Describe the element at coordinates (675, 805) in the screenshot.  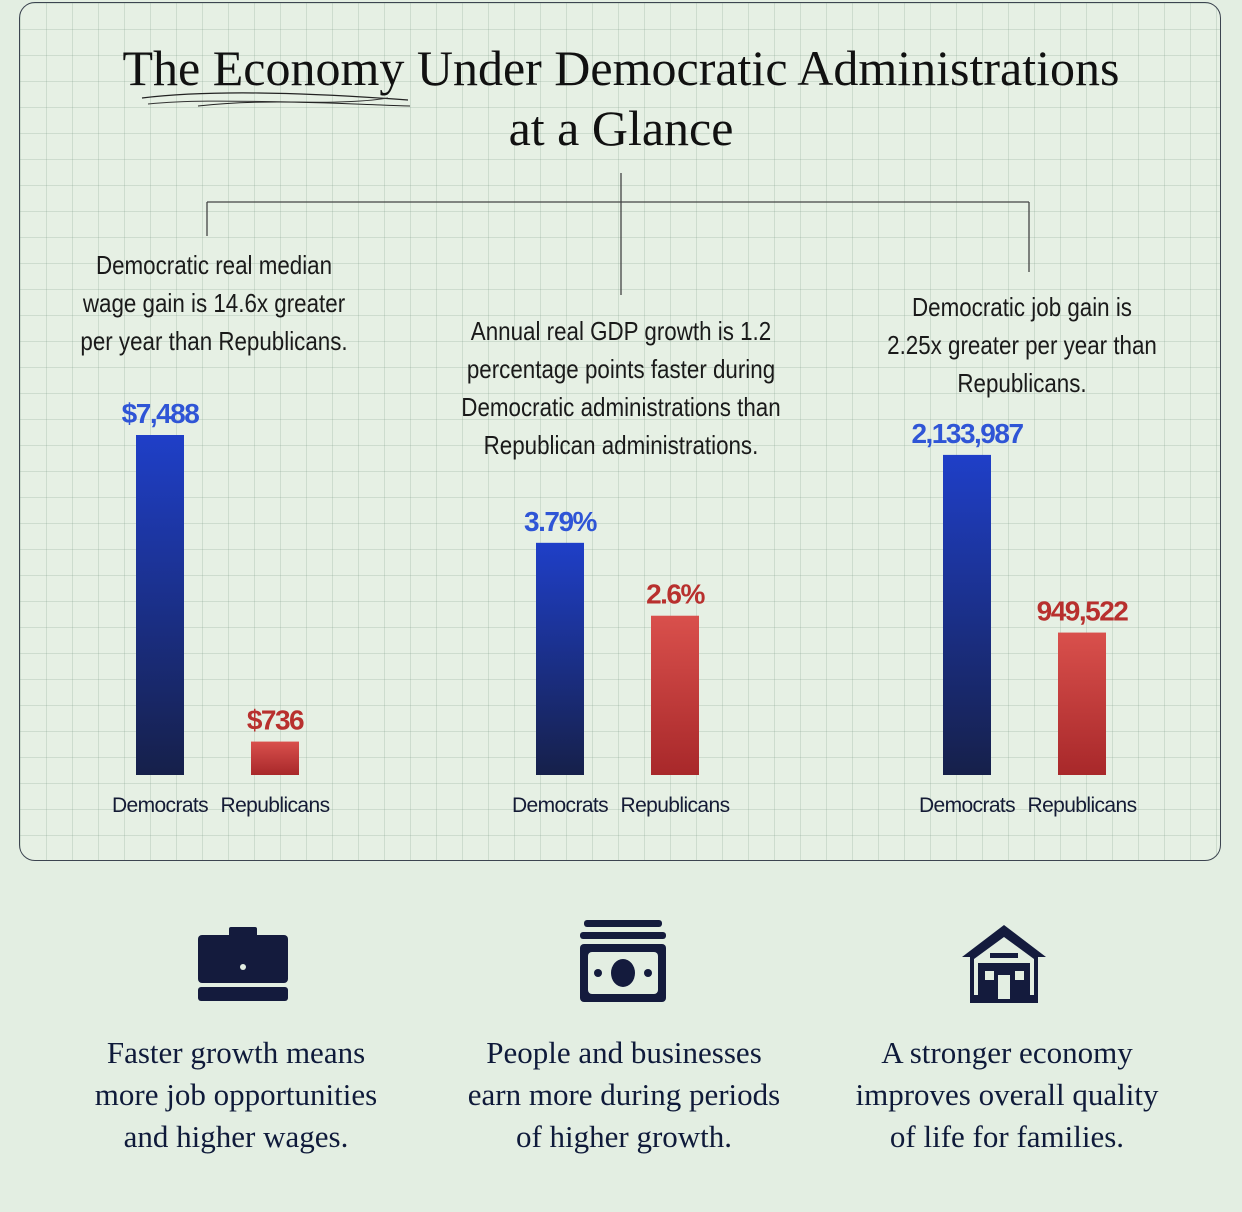
I see `gdp-category-label-republicans: Republicans` at that location.